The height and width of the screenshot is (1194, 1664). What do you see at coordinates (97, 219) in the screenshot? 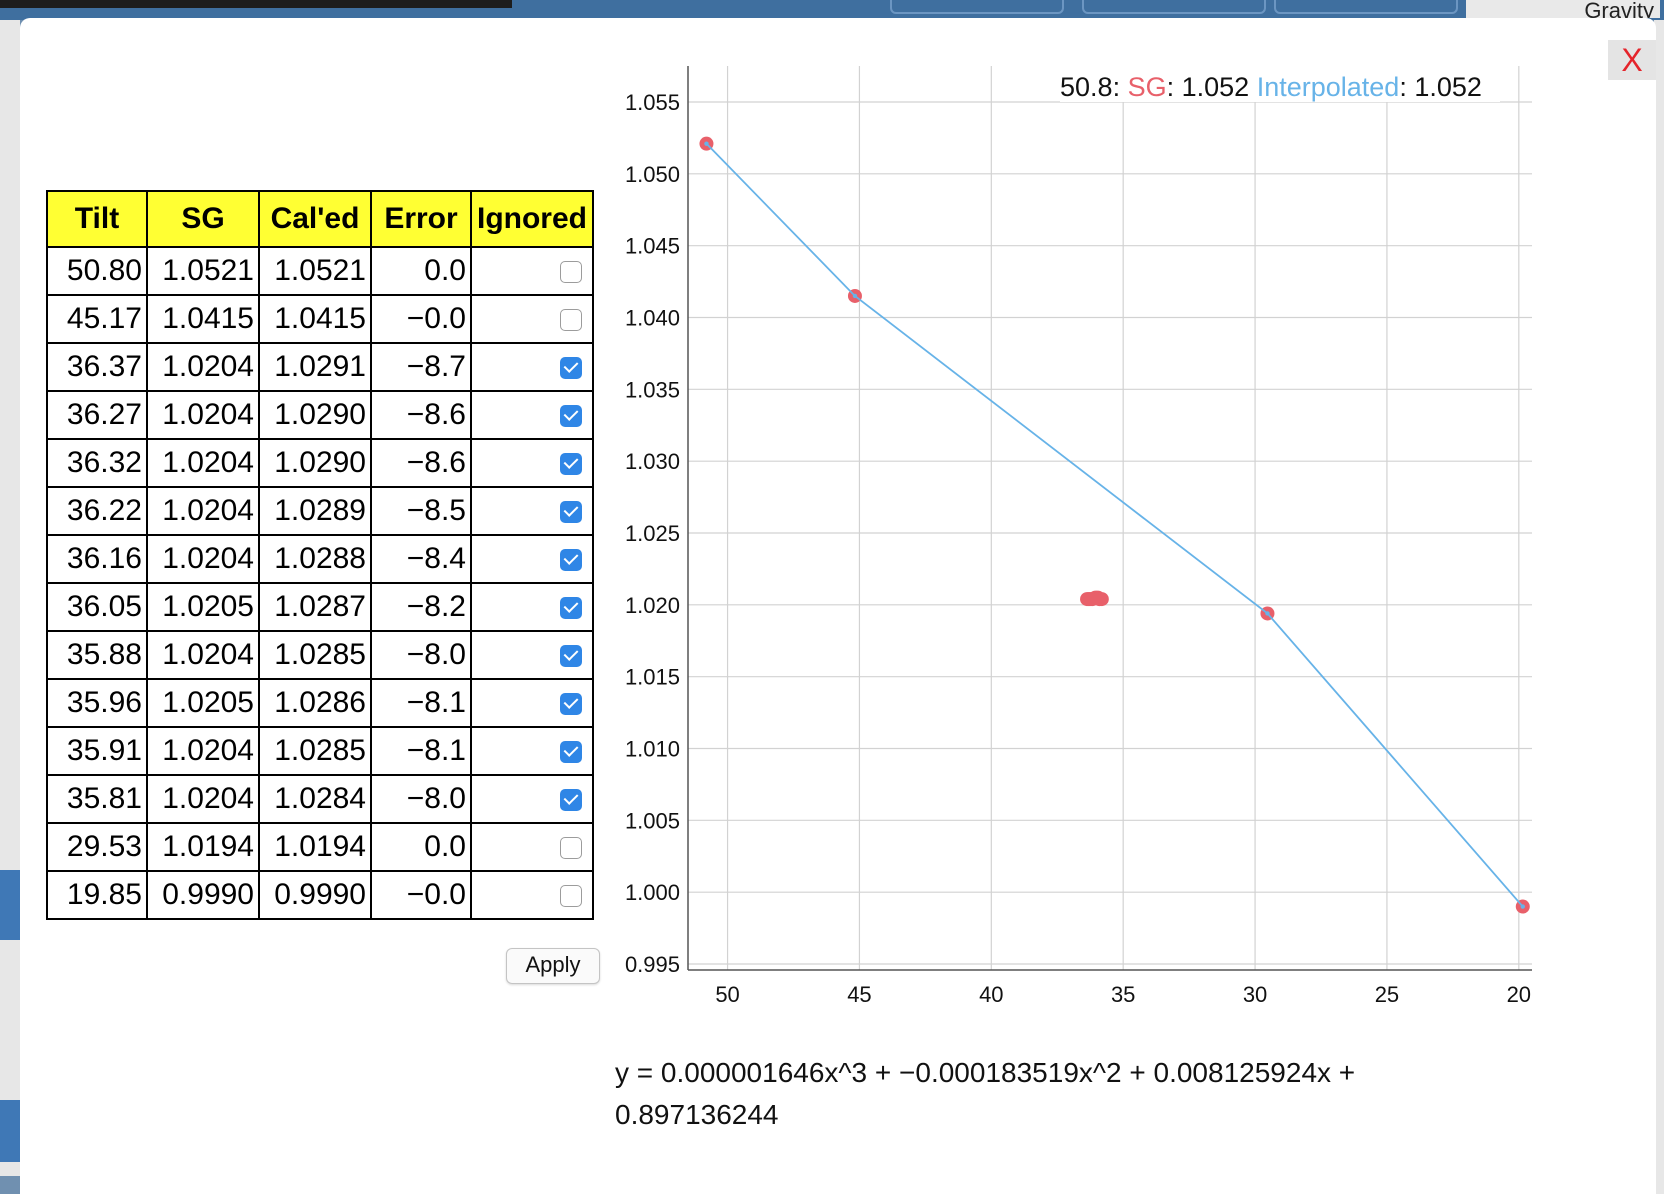
I see `column-header-tilt: Tilt` at bounding box center [97, 219].